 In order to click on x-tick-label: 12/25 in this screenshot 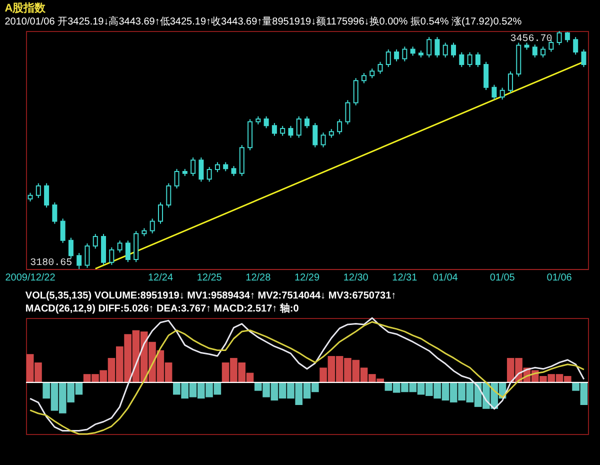, I will do `click(209, 278)`.